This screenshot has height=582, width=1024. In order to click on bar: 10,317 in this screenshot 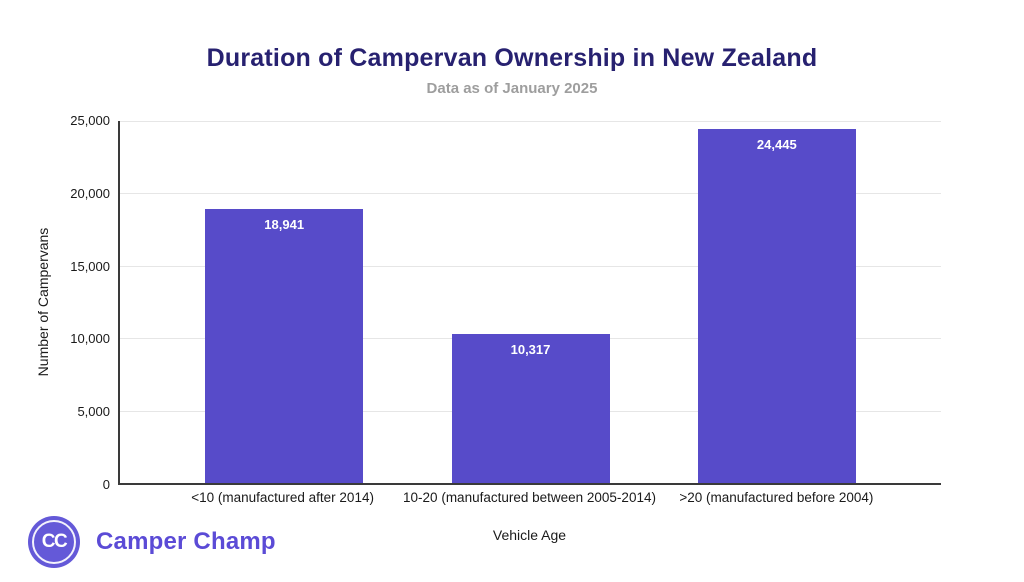, I will do `click(530, 408)`.